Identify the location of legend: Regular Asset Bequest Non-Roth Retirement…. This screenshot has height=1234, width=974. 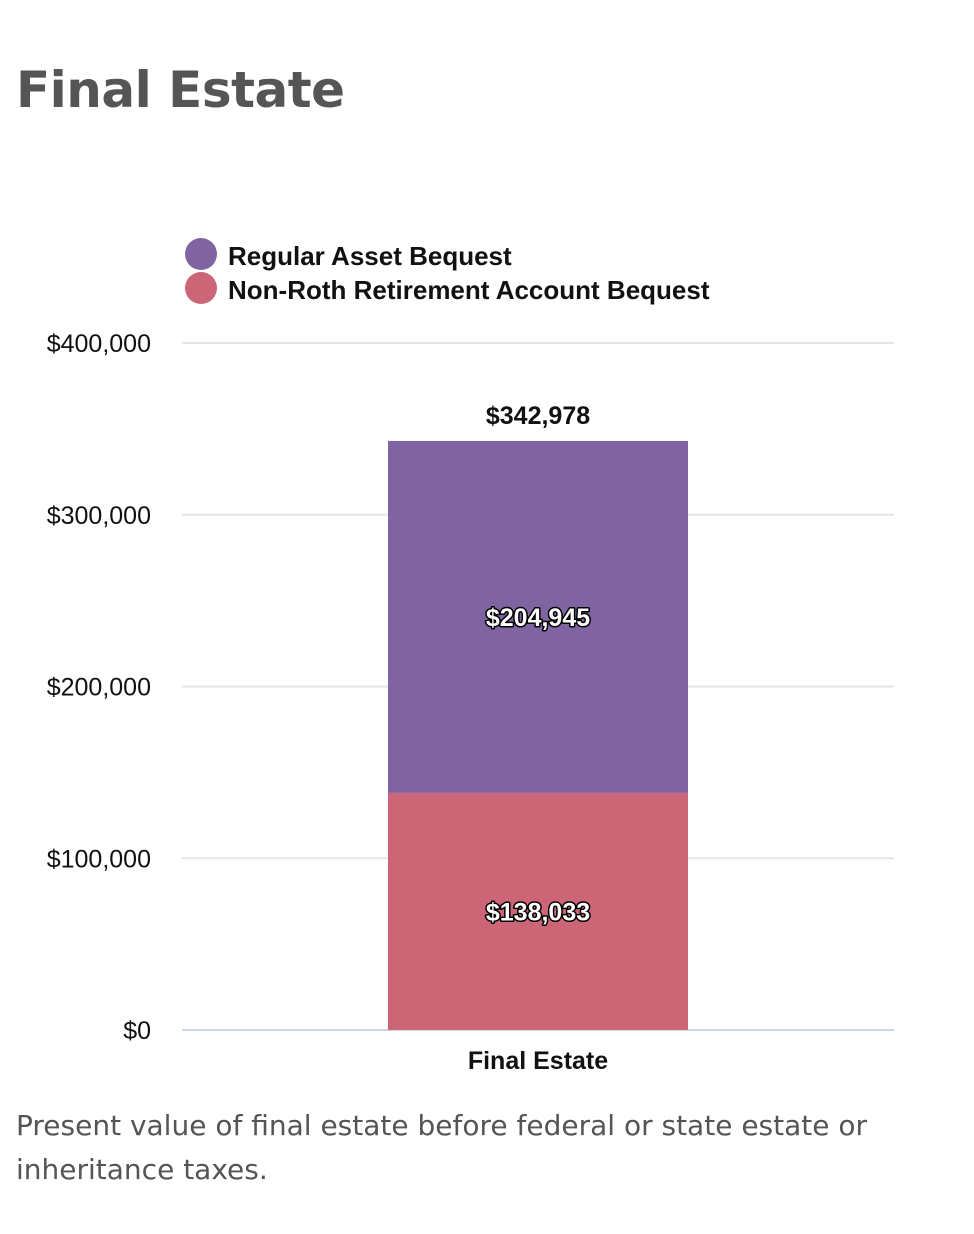
(447, 271).